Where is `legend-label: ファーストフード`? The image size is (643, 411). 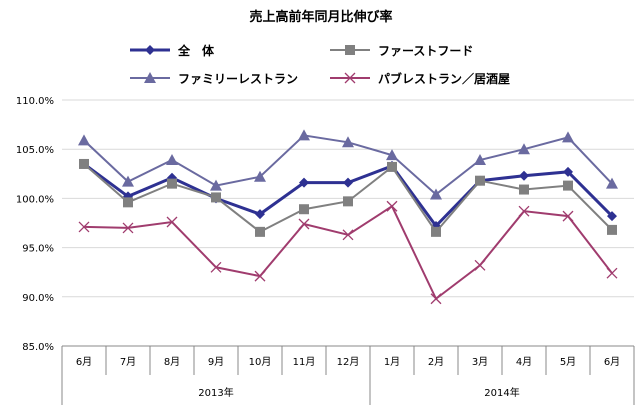 legend-label: ファーストフード is located at coordinates (425, 51).